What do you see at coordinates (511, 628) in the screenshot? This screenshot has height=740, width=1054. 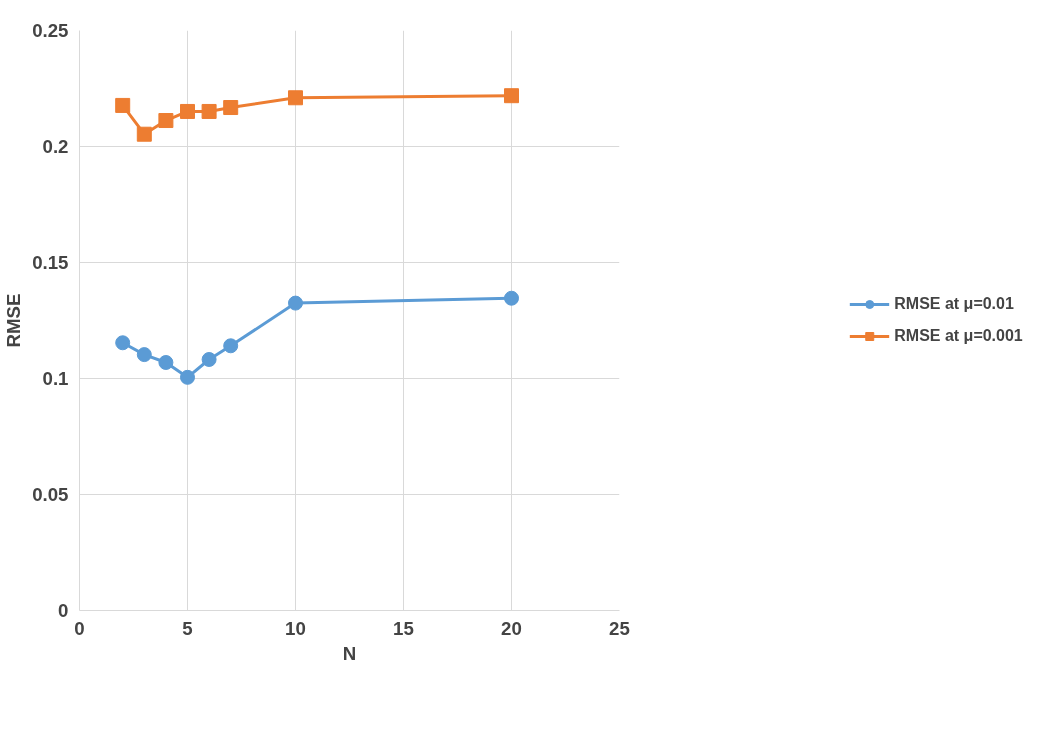 I see `x-tick-label: 20` at bounding box center [511, 628].